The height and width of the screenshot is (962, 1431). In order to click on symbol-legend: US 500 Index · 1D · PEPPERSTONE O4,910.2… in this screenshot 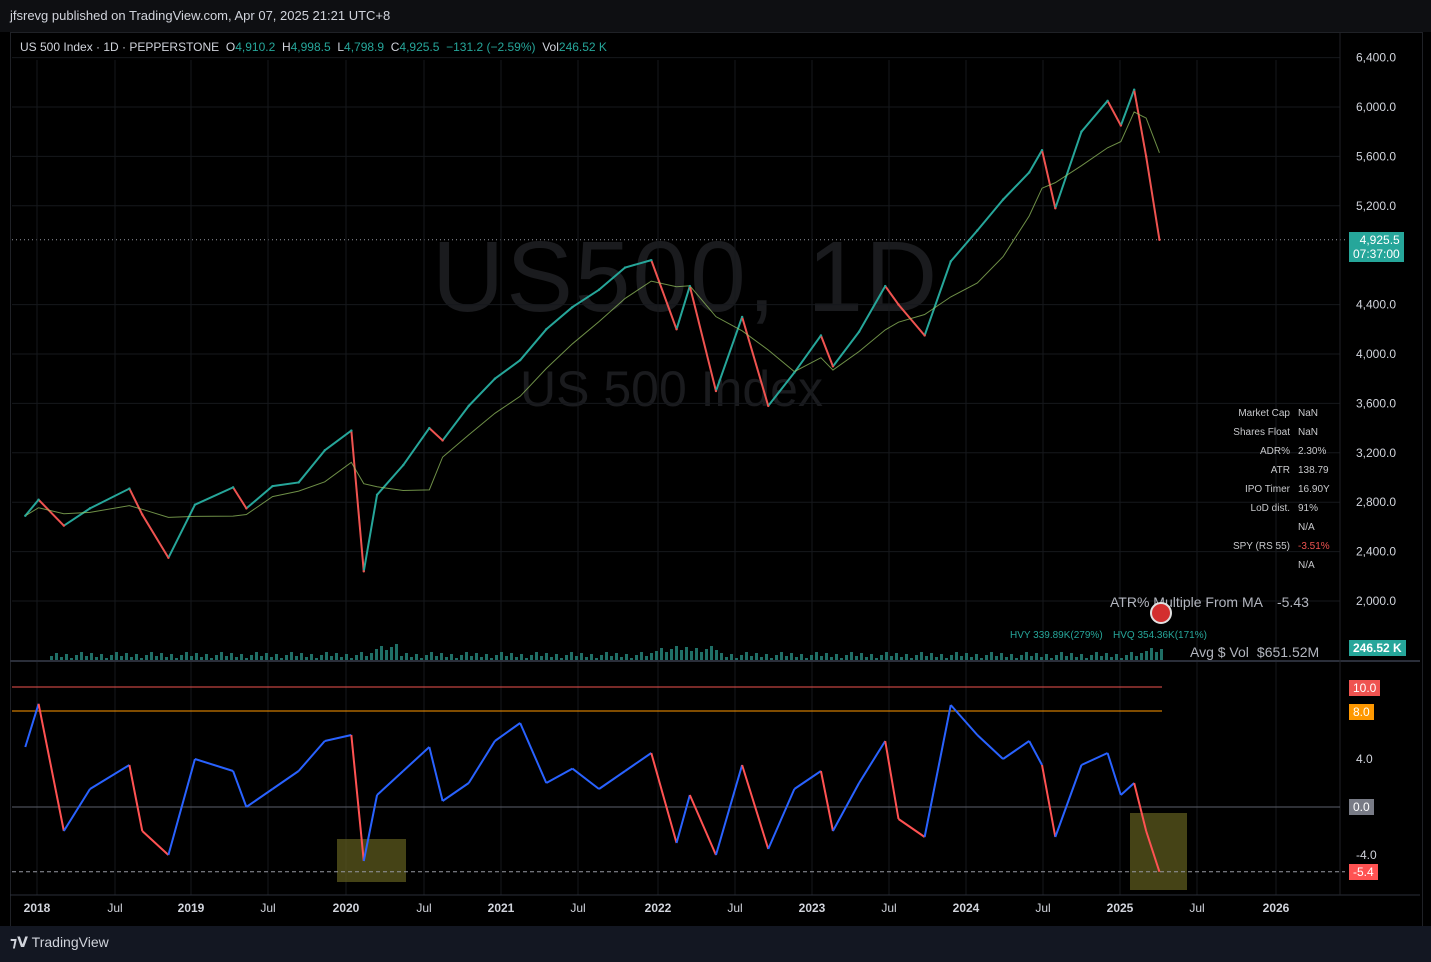, I will do `click(313, 47)`.